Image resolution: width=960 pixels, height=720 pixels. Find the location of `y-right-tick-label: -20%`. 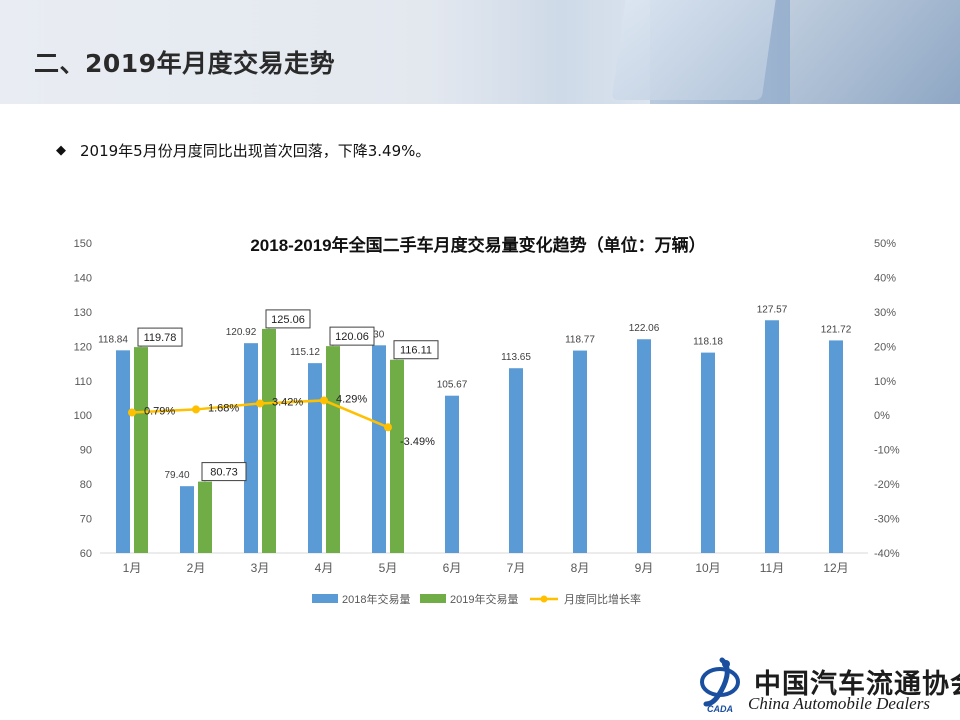

y-right-tick-label: -20% is located at coordinates (887, 485).